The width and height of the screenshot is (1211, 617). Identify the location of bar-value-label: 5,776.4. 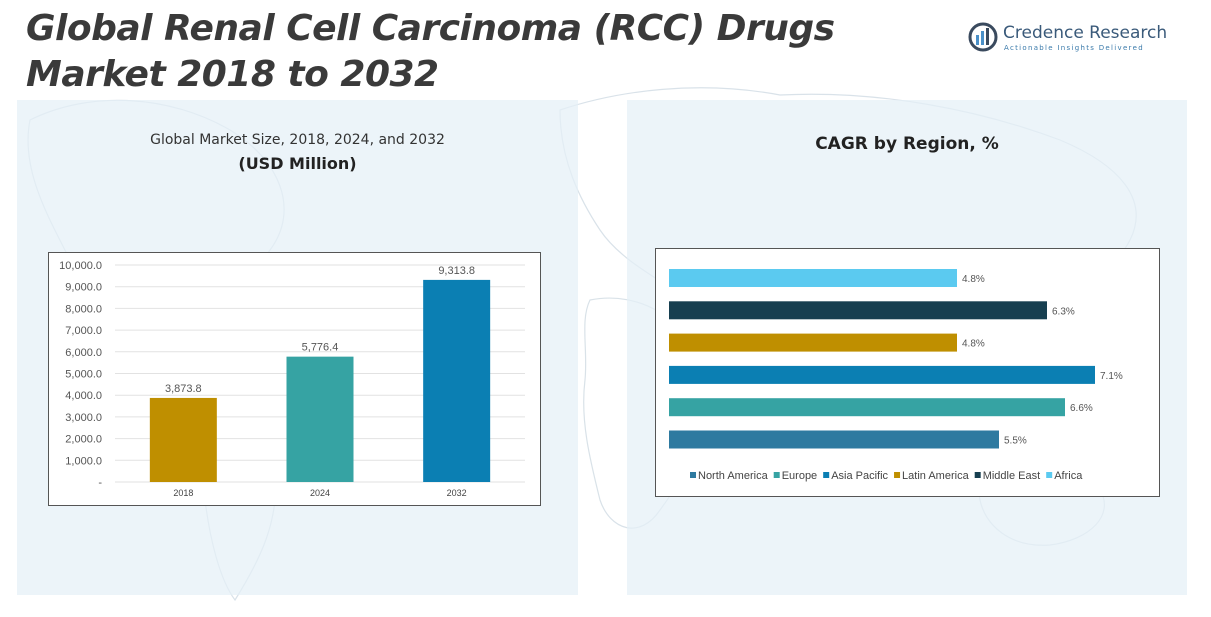
(320, 348).